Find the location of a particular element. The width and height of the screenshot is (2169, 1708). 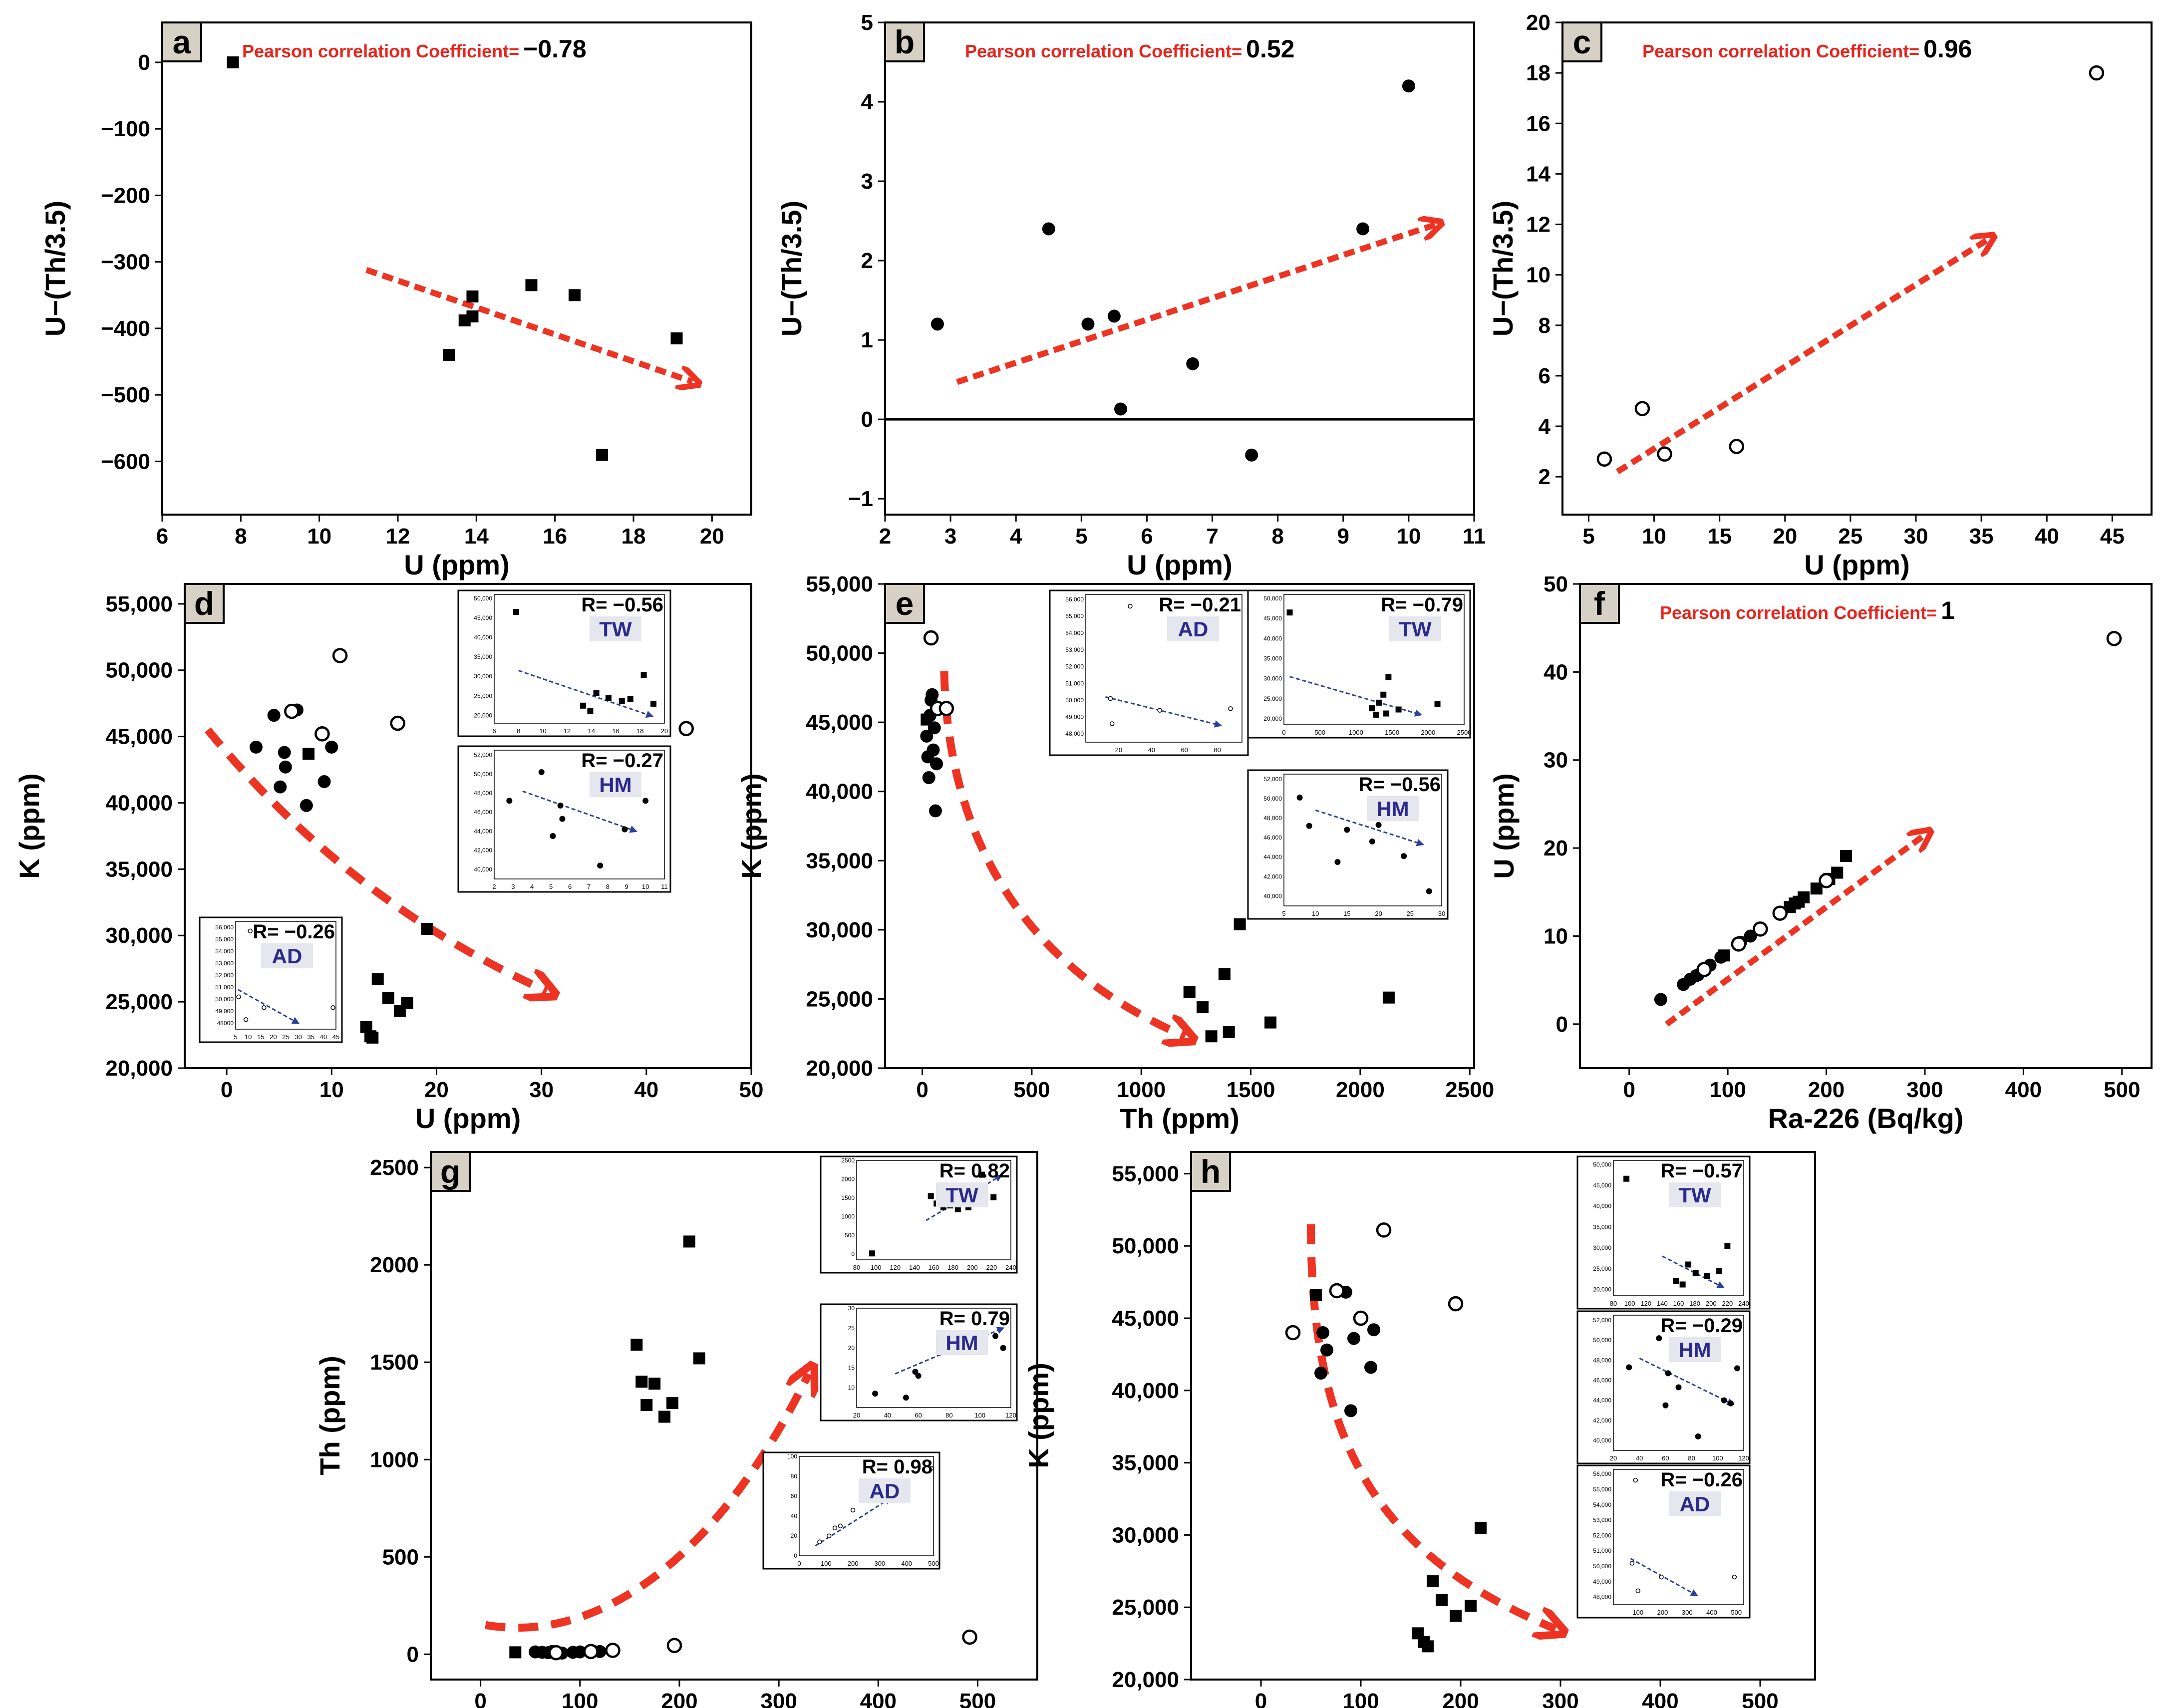

y-tick-label: 4 is located at coordinates (1545, 426).